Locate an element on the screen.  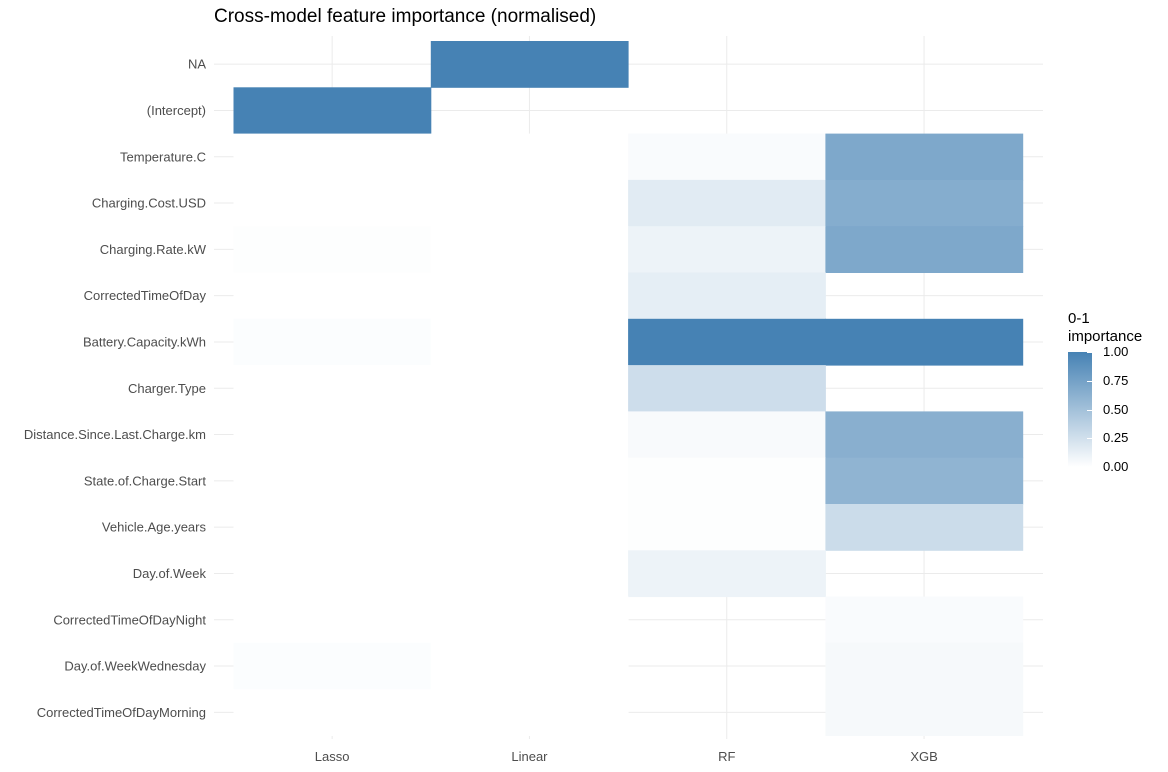
legend-colorbar-wrap: 1.00 0.75 0.50 0.25 0.00 is located at coordinates (1118, 409).